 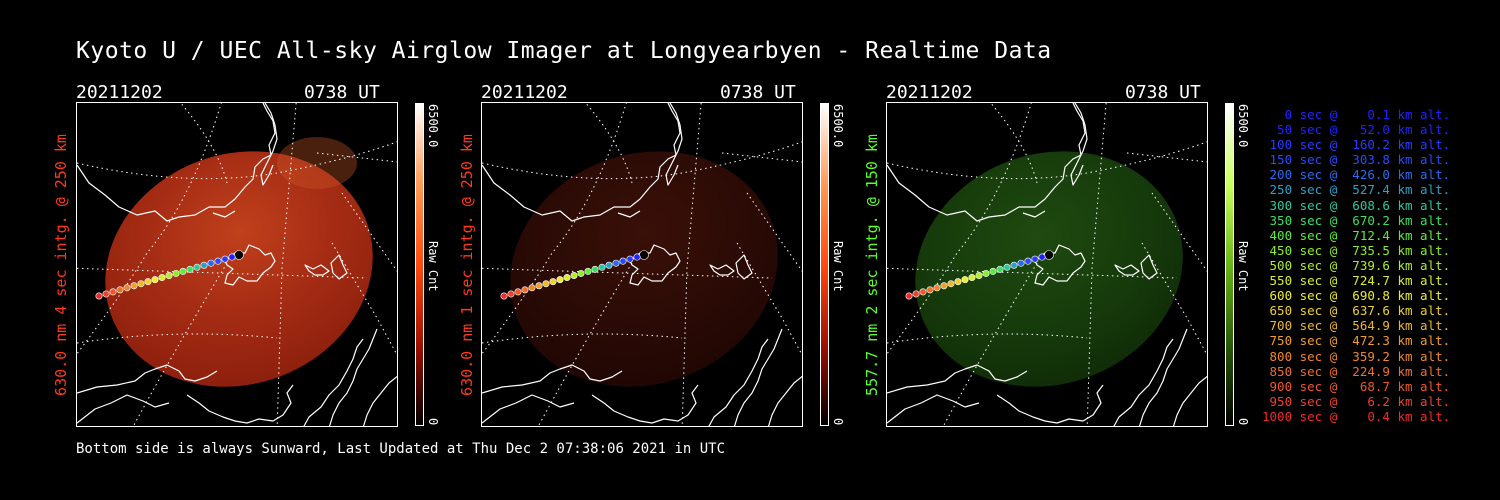 What do you see at coordinates (1356, 386) in the screenshot?
I see `legend-row: 900 sec @ 68.7 km alt.` at bounding box center [1356, 386].